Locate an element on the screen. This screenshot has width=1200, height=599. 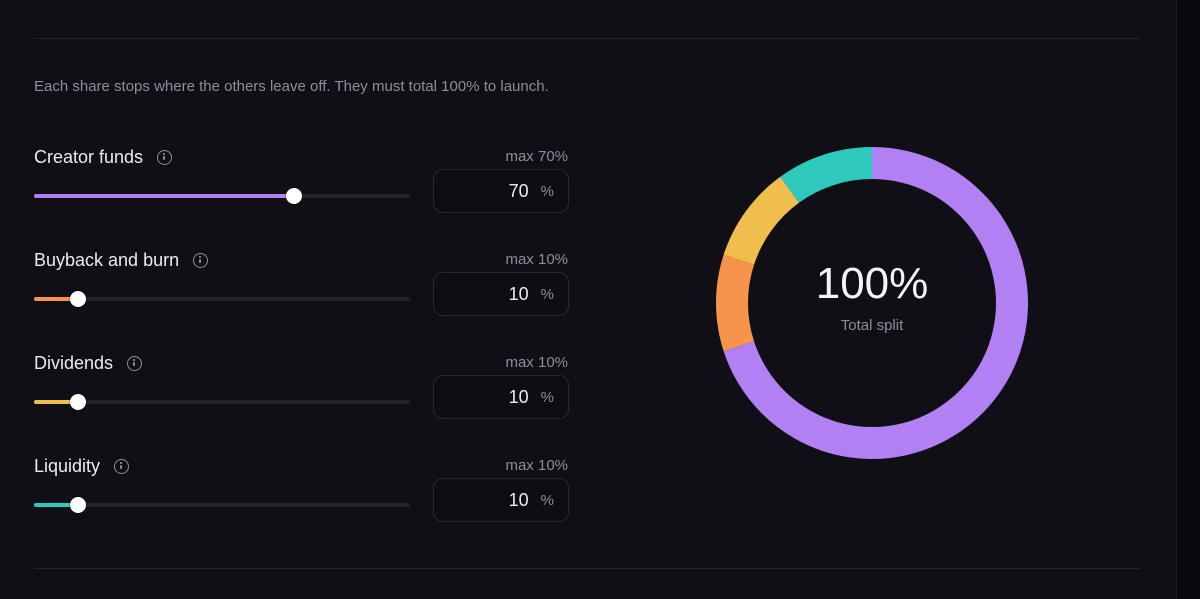
allocation-label-group: Buyback and burn is located at coordinates (121, 260).